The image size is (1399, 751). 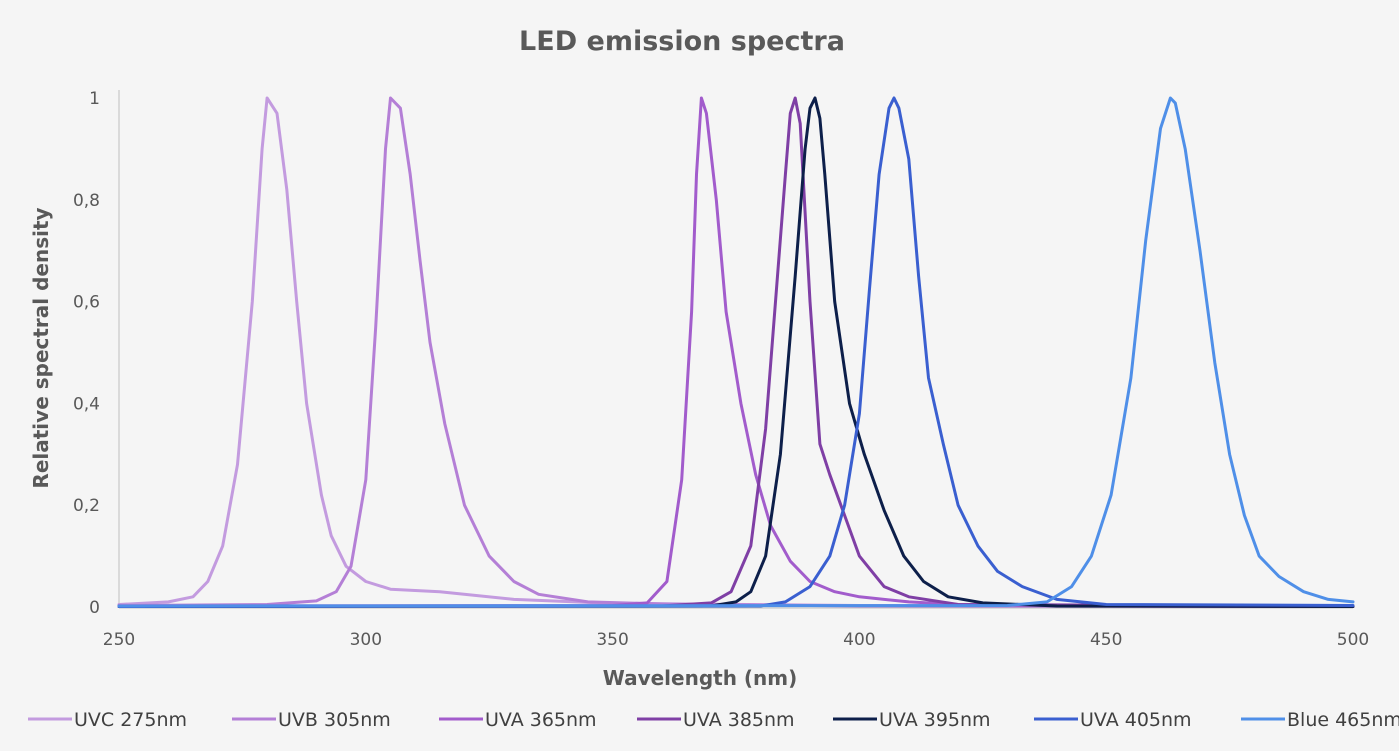 I want to click on legend-label: UVB 305nm, so click(x=334, y=720).